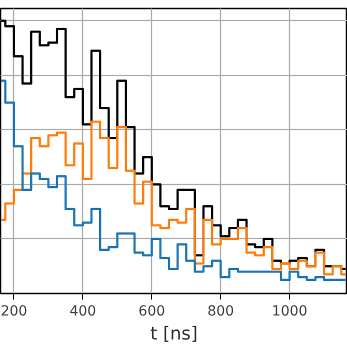 This screenshot has width=347, height=347. What do you see at coordinates (174, 334) in the screenshot?
I see `x-axis-title: t [ns]` at bounding box center [174, 334].